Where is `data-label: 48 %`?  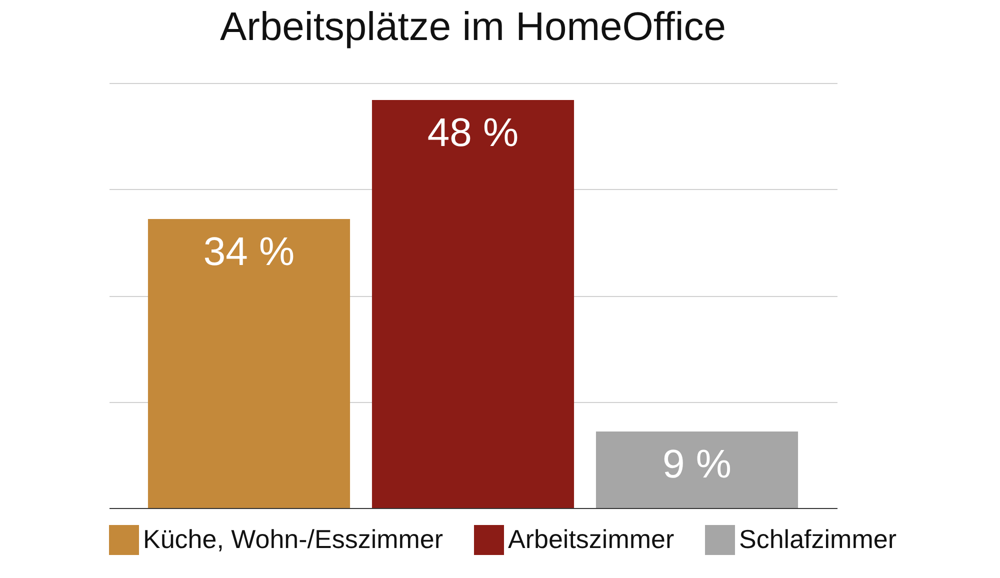
data-label: 48 % is located at coordinates (473, 133).